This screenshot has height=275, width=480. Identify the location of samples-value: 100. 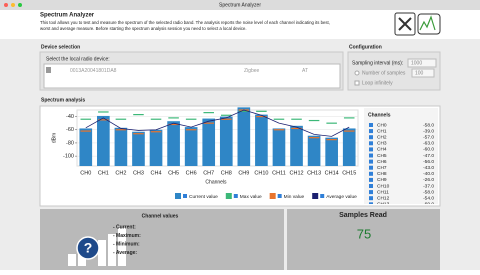
(419, 73).